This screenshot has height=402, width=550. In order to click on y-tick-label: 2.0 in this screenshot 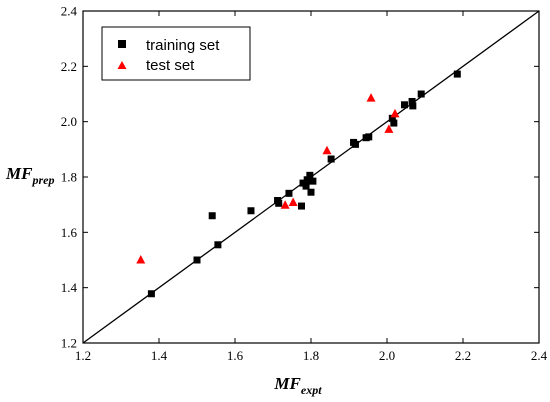, I will do `click(69, 121)`.